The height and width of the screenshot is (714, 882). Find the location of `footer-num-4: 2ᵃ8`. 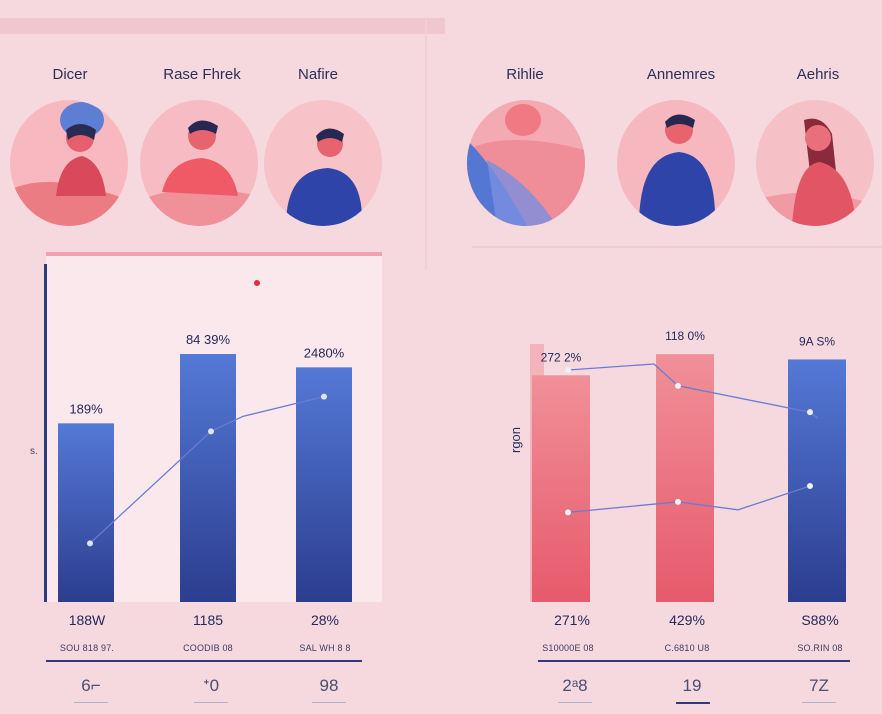

footer-num-4: 2ᵃ8 is located at coordinates (575, 685).